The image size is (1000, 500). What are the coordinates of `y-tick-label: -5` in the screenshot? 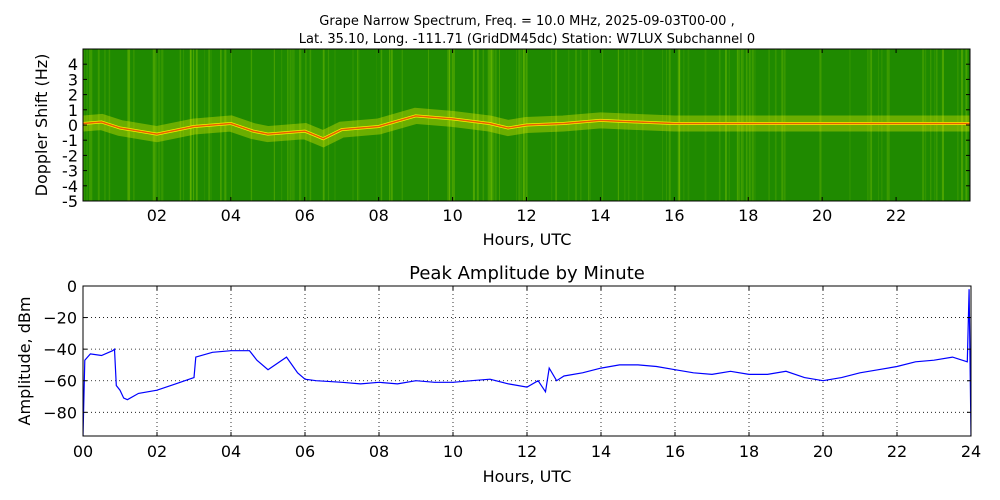 It's located at (70, 201).